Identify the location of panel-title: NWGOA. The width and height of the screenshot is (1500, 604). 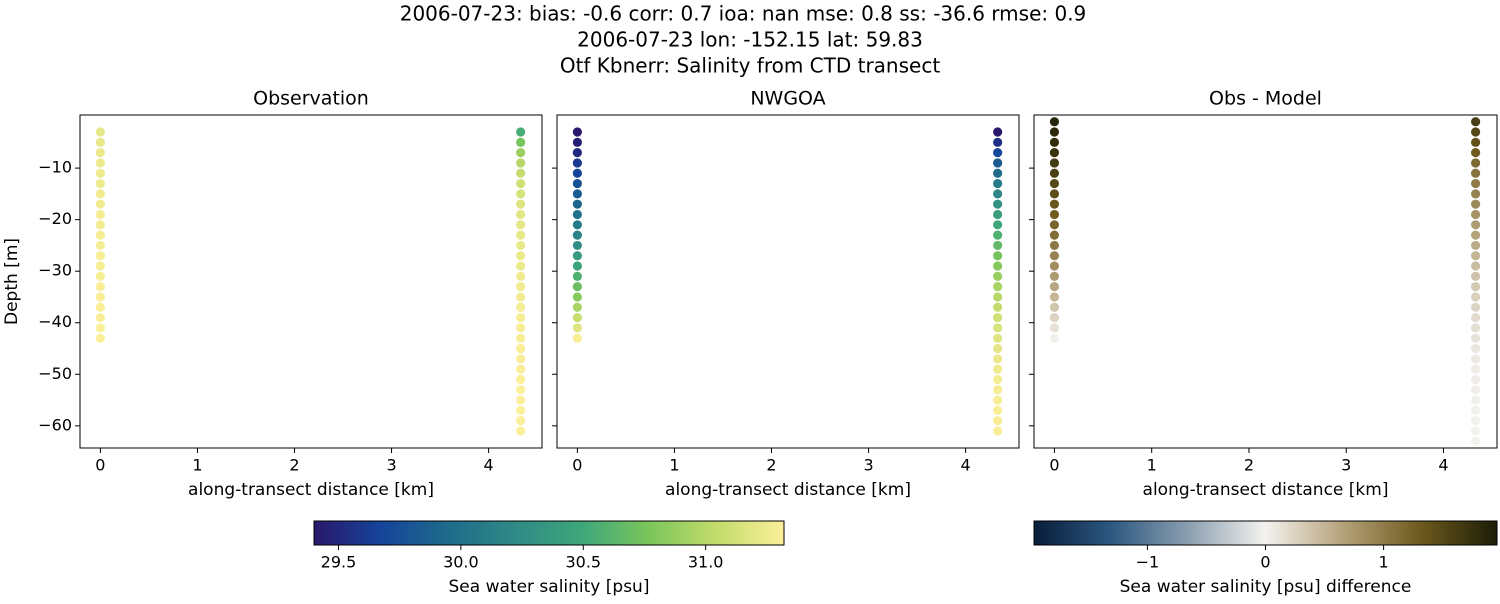
(787, 99).